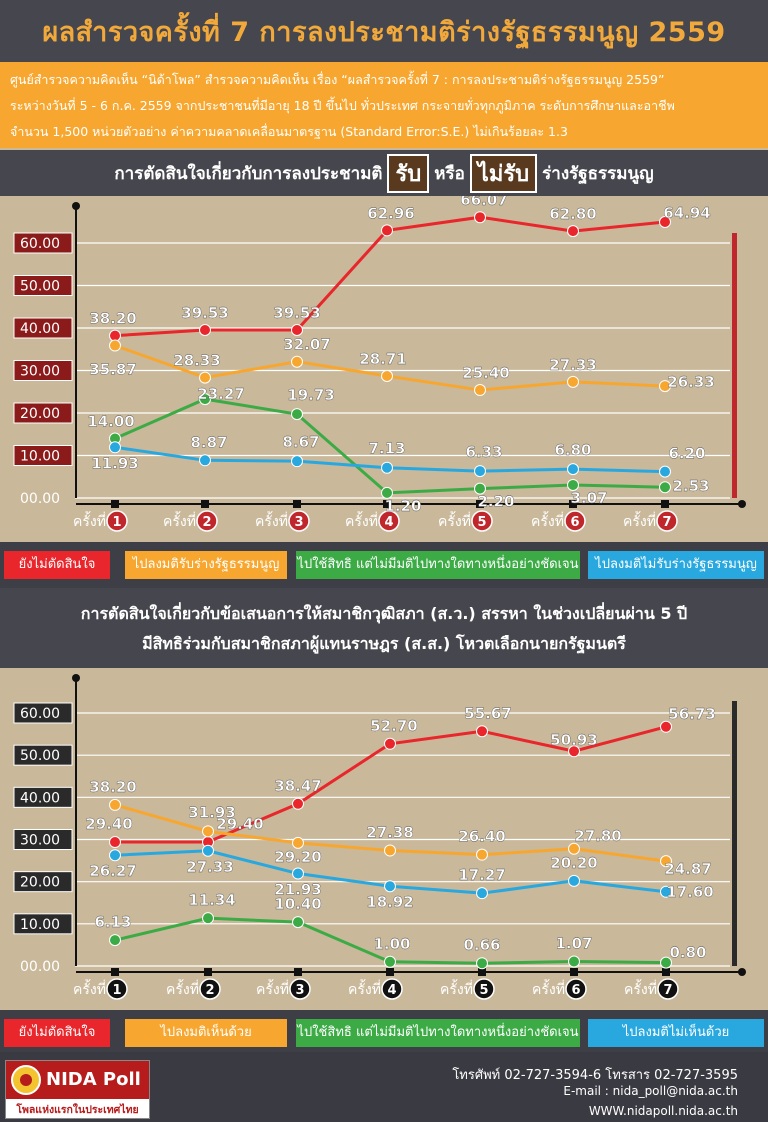 The image size is (768, 1122). What do you see at coordinates (389, 902) in the screenshot?
I see `data-label: 18.92` at bounding box center [389, 902].